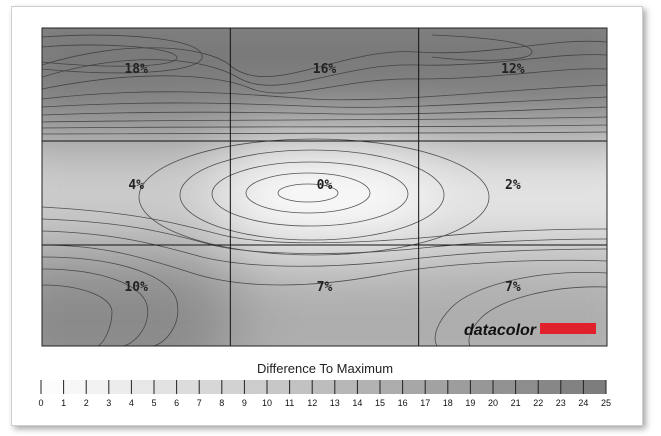  What do you see at coordinates (325, 69) in the screenshot?
I see `cell-label-0-1: 16%` at bounding box center [325, 69].